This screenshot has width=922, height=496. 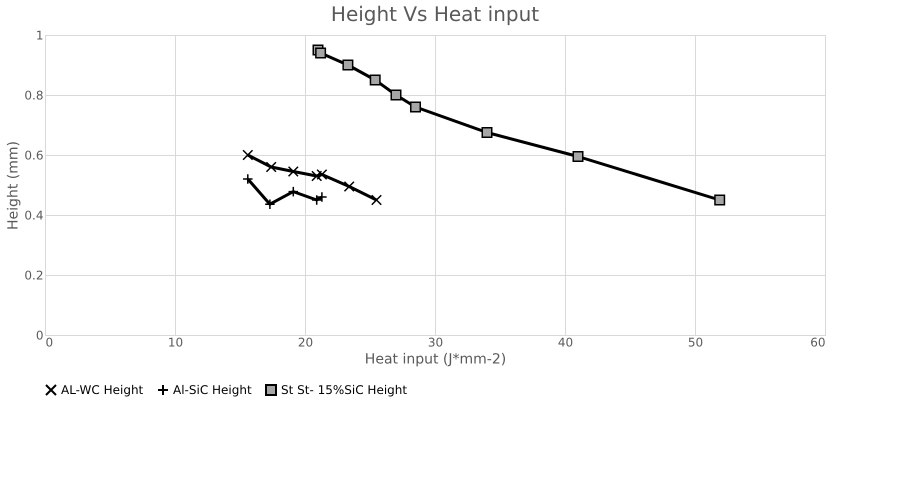 What do you see at coordinates (306, 343) in the screenshot?
I see `x-tick-label: 20` at bounding box center [306, 343].